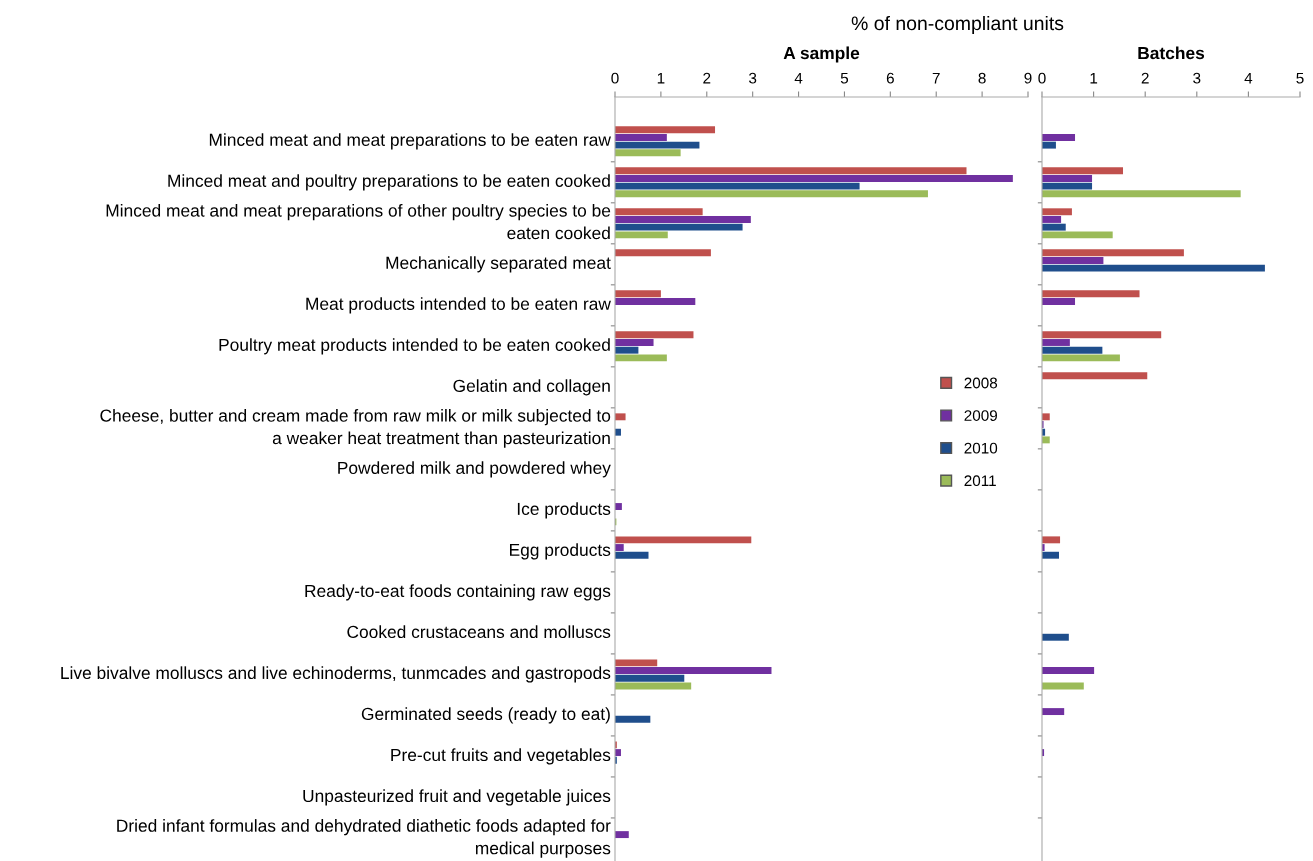 The image size is (1313, 861). What do you see at coordinates (389, 182) in the screenshot?
I see `y-tick-label: Minced meat and poultry preparations to be eaten cooked` at bounding box center [389, 182].